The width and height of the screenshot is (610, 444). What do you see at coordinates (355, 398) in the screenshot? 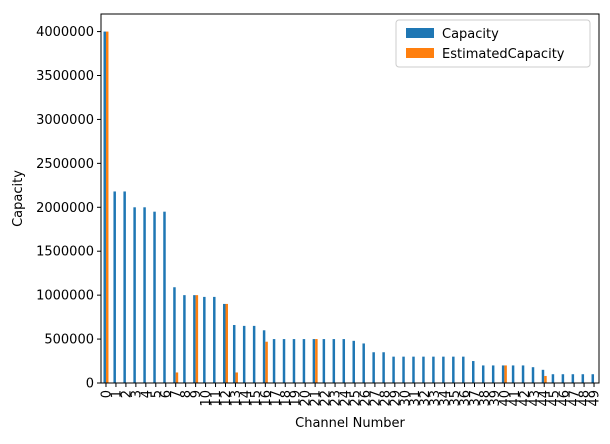
I see `x-tick-label: 25` at bounding box center [355, 398].